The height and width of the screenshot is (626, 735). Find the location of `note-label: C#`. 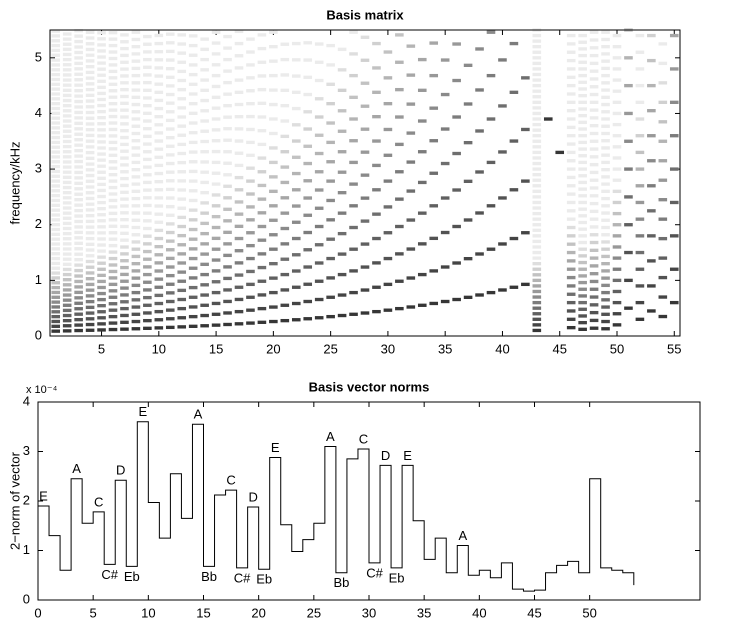

note-label: C# is located at coordinates (109, 574).